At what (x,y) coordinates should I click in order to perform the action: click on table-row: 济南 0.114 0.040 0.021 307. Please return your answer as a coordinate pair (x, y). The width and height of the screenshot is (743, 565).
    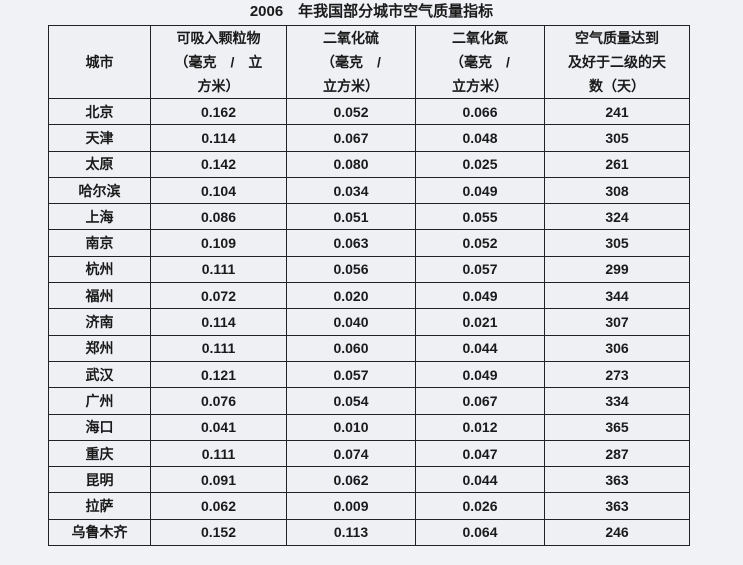
    Looking at the image, I should click on (369, 322).